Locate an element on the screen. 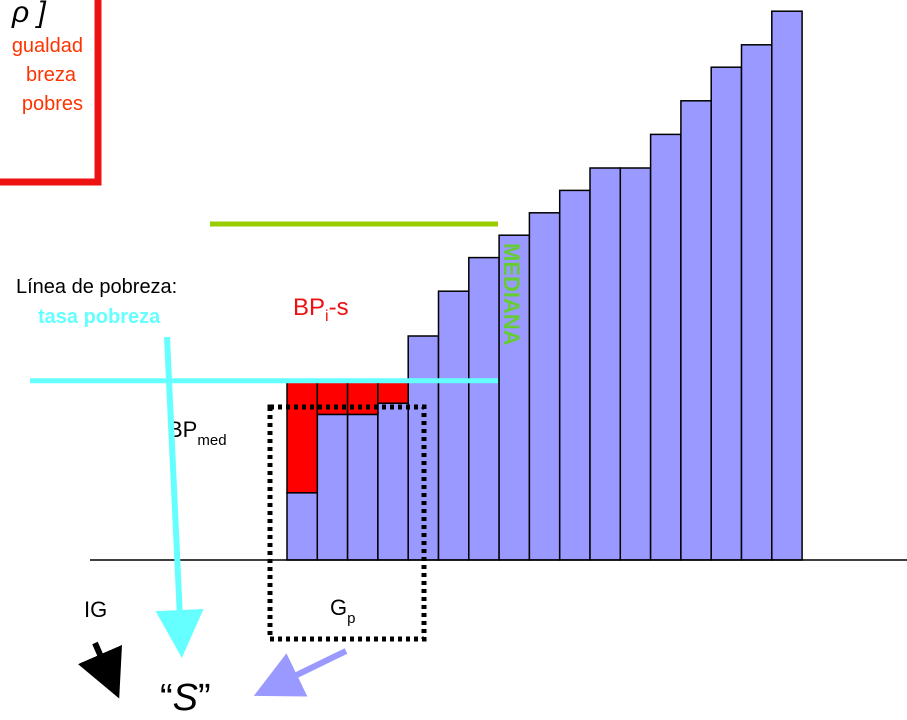 The width and height of the screenshot is (907, 720). gp-to-s-arrow is located at coordinates (300, 672).